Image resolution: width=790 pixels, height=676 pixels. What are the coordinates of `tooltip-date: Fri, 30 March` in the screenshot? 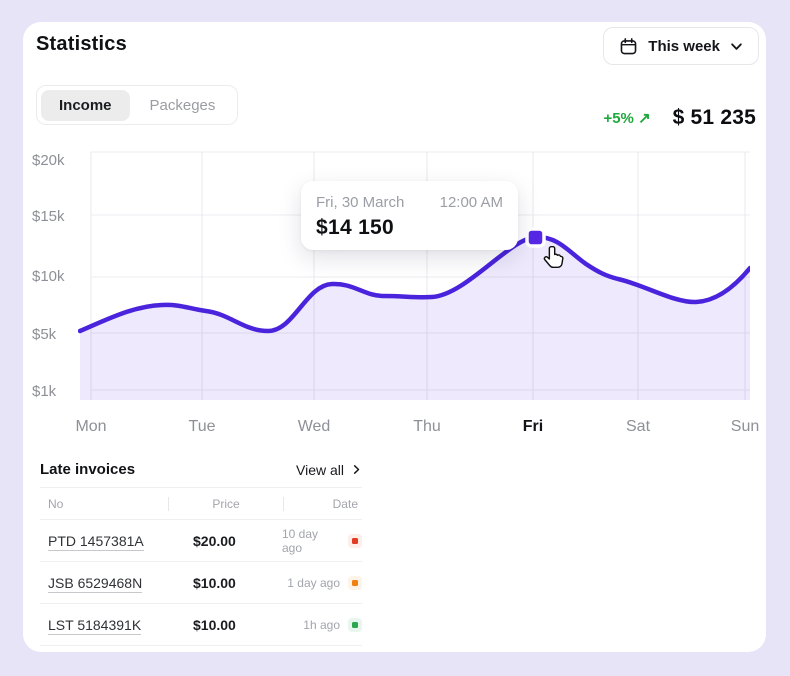 It's located at (360, 202).